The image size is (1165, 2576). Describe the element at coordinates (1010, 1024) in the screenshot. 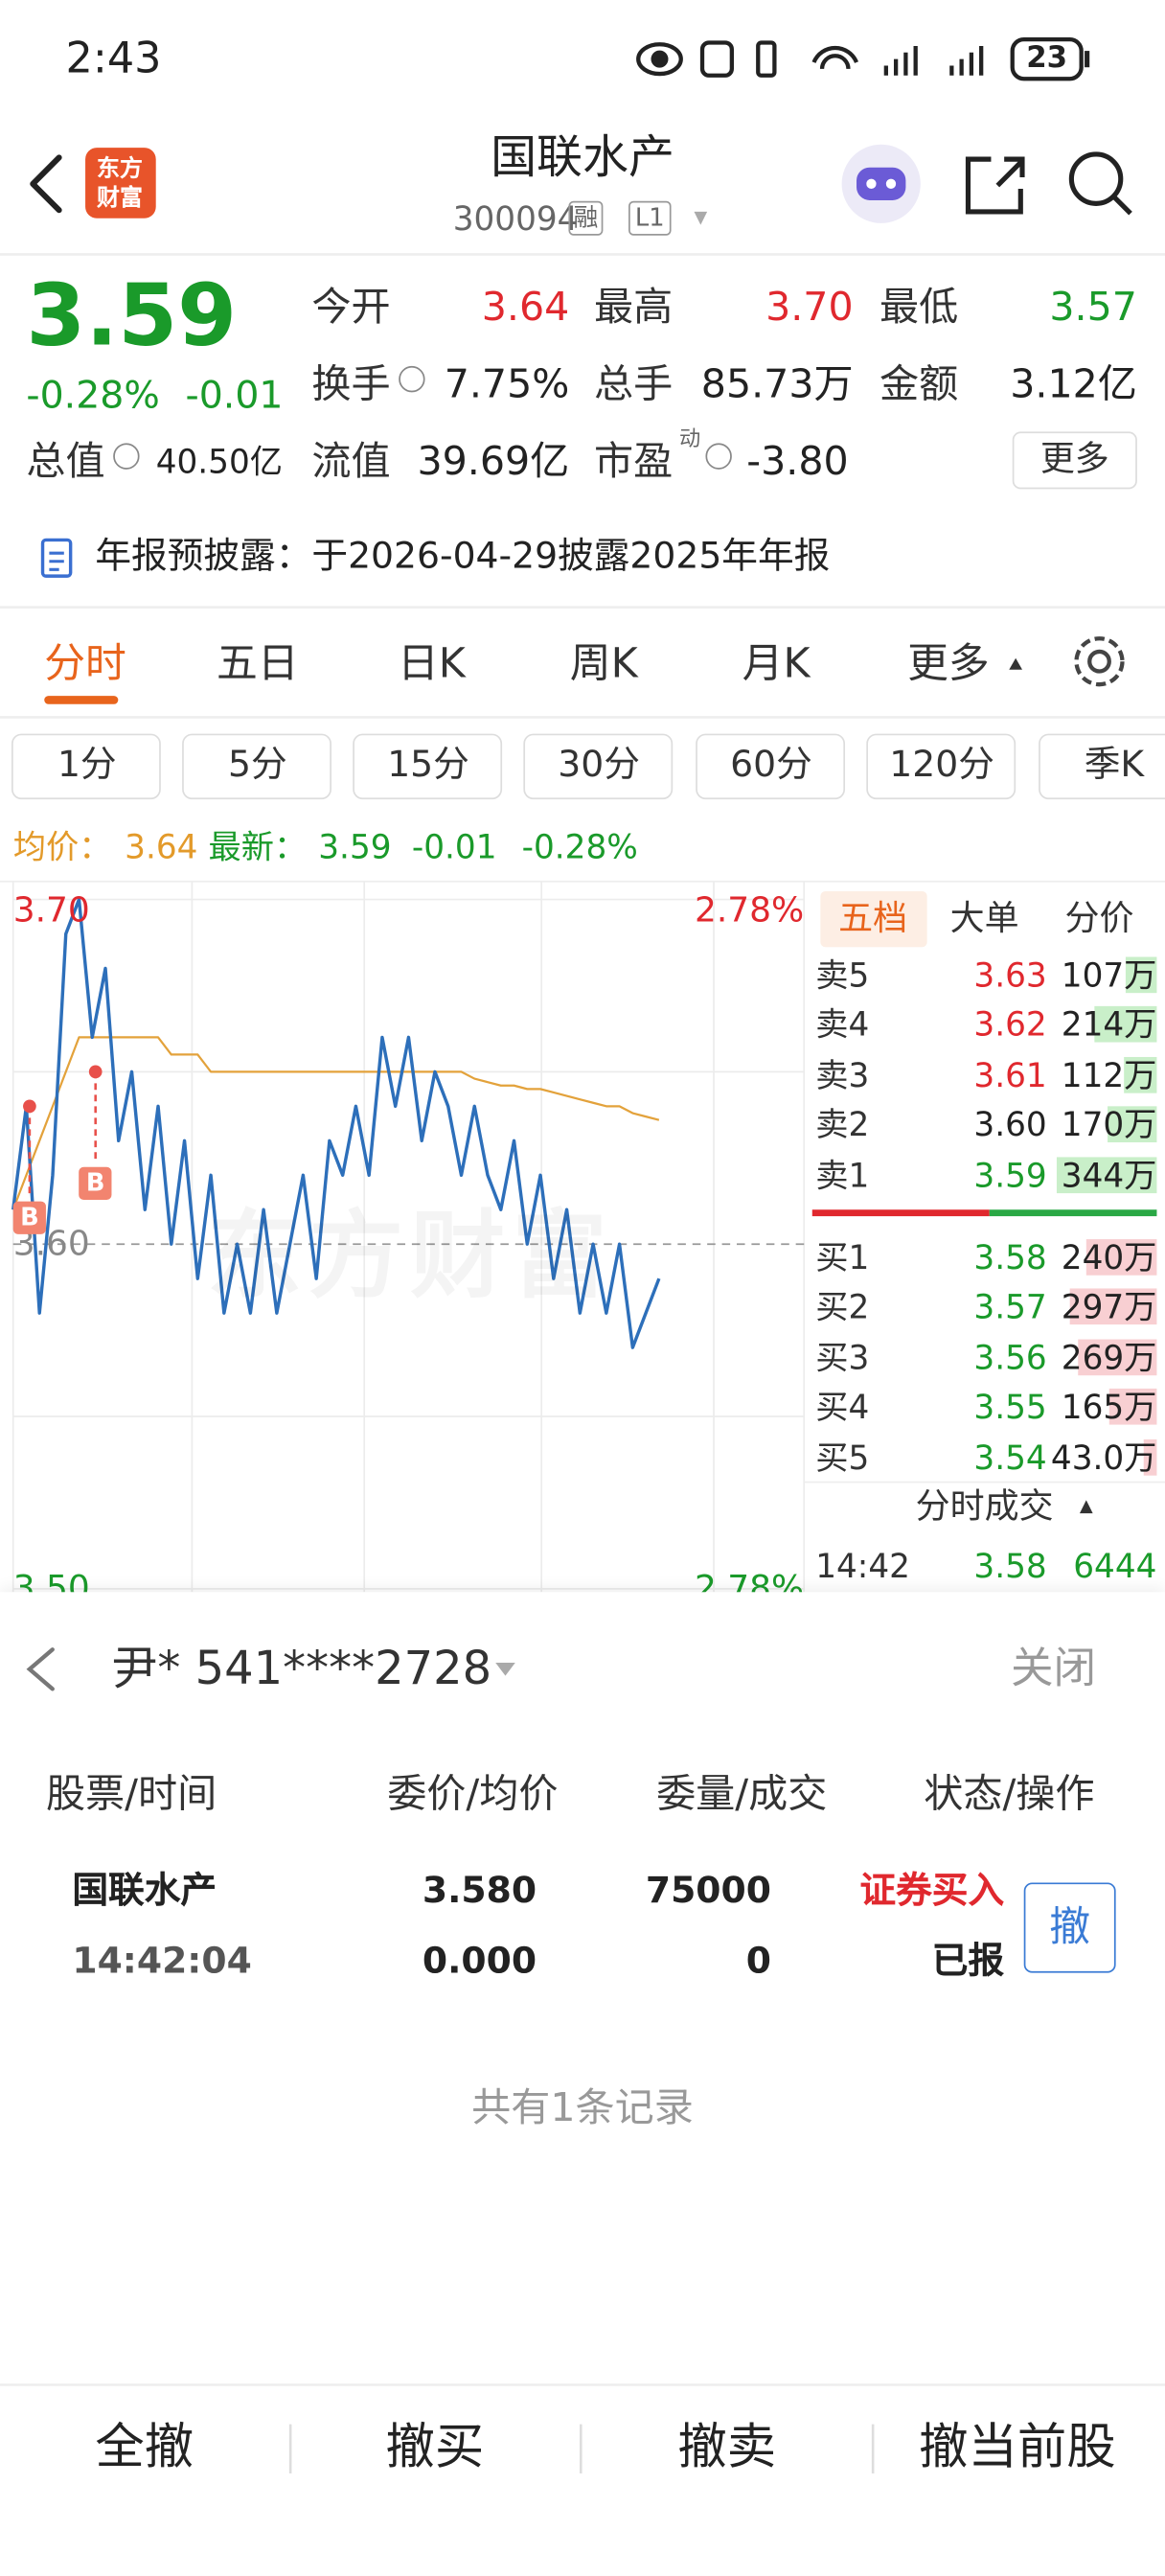

I see `level-price: 3.62` at that location.